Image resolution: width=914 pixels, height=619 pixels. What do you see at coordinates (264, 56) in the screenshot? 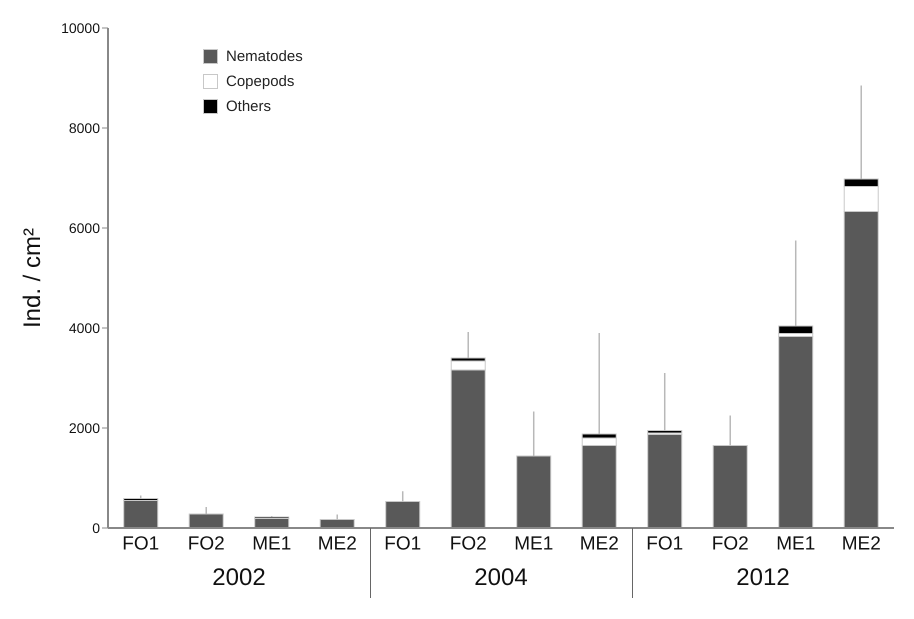
I see `legend-label: Nematodes` at bounding box center [264, 56].